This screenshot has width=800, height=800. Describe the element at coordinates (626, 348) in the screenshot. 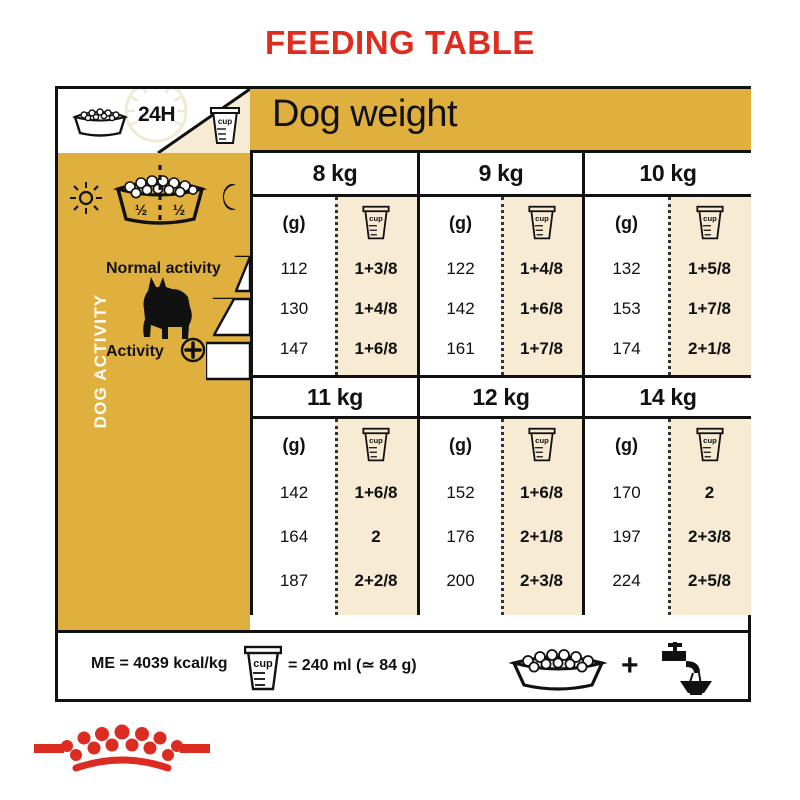

I see `table-cell: 174` at that location.